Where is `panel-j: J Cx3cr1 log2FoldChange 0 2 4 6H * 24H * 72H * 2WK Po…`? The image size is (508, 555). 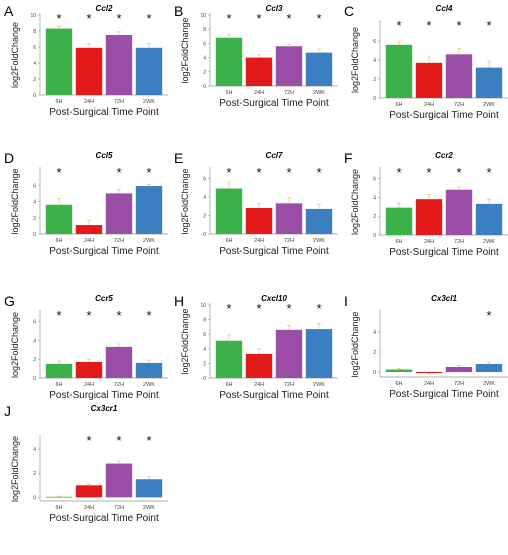
panel-j: J Cx3cr1 log2FoldChange 0 2 4 6H * 24H * 72H * 2WK Po… is located at coordinates (86, 463).